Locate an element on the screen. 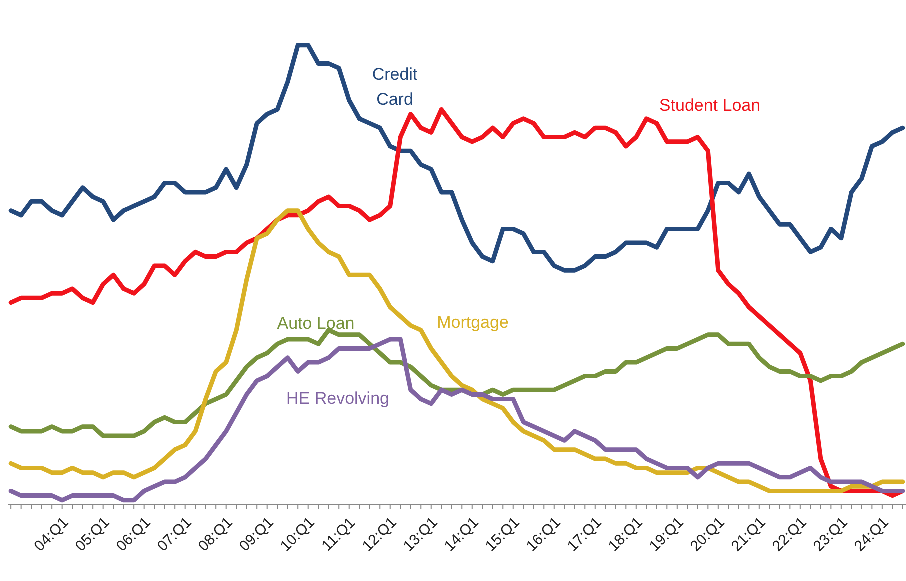  series-label: Student Loan is located at coordinates (710, 106).